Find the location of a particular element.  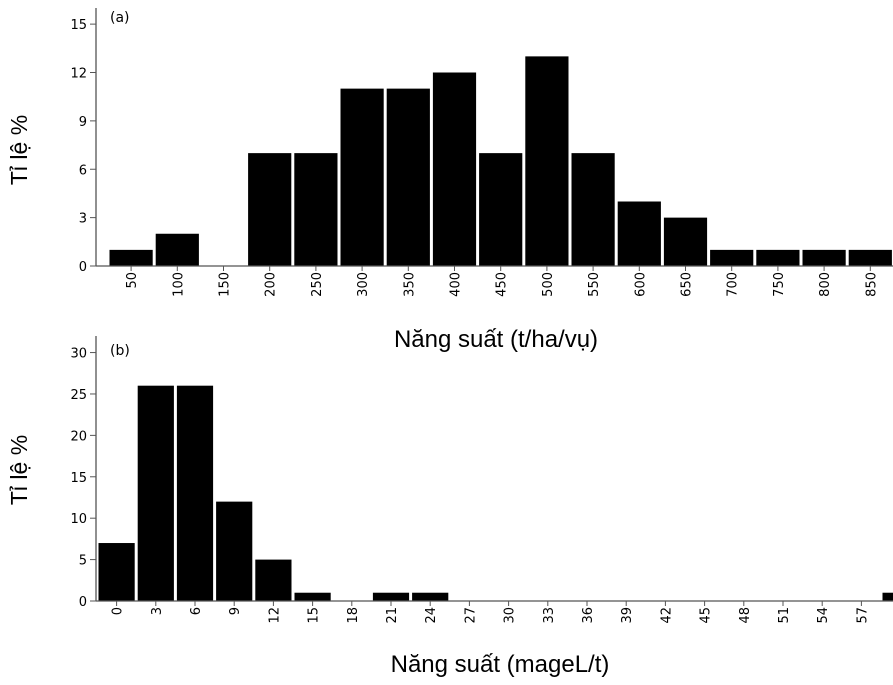

x-tick-label: 800 is located at coordinates (825, 284).